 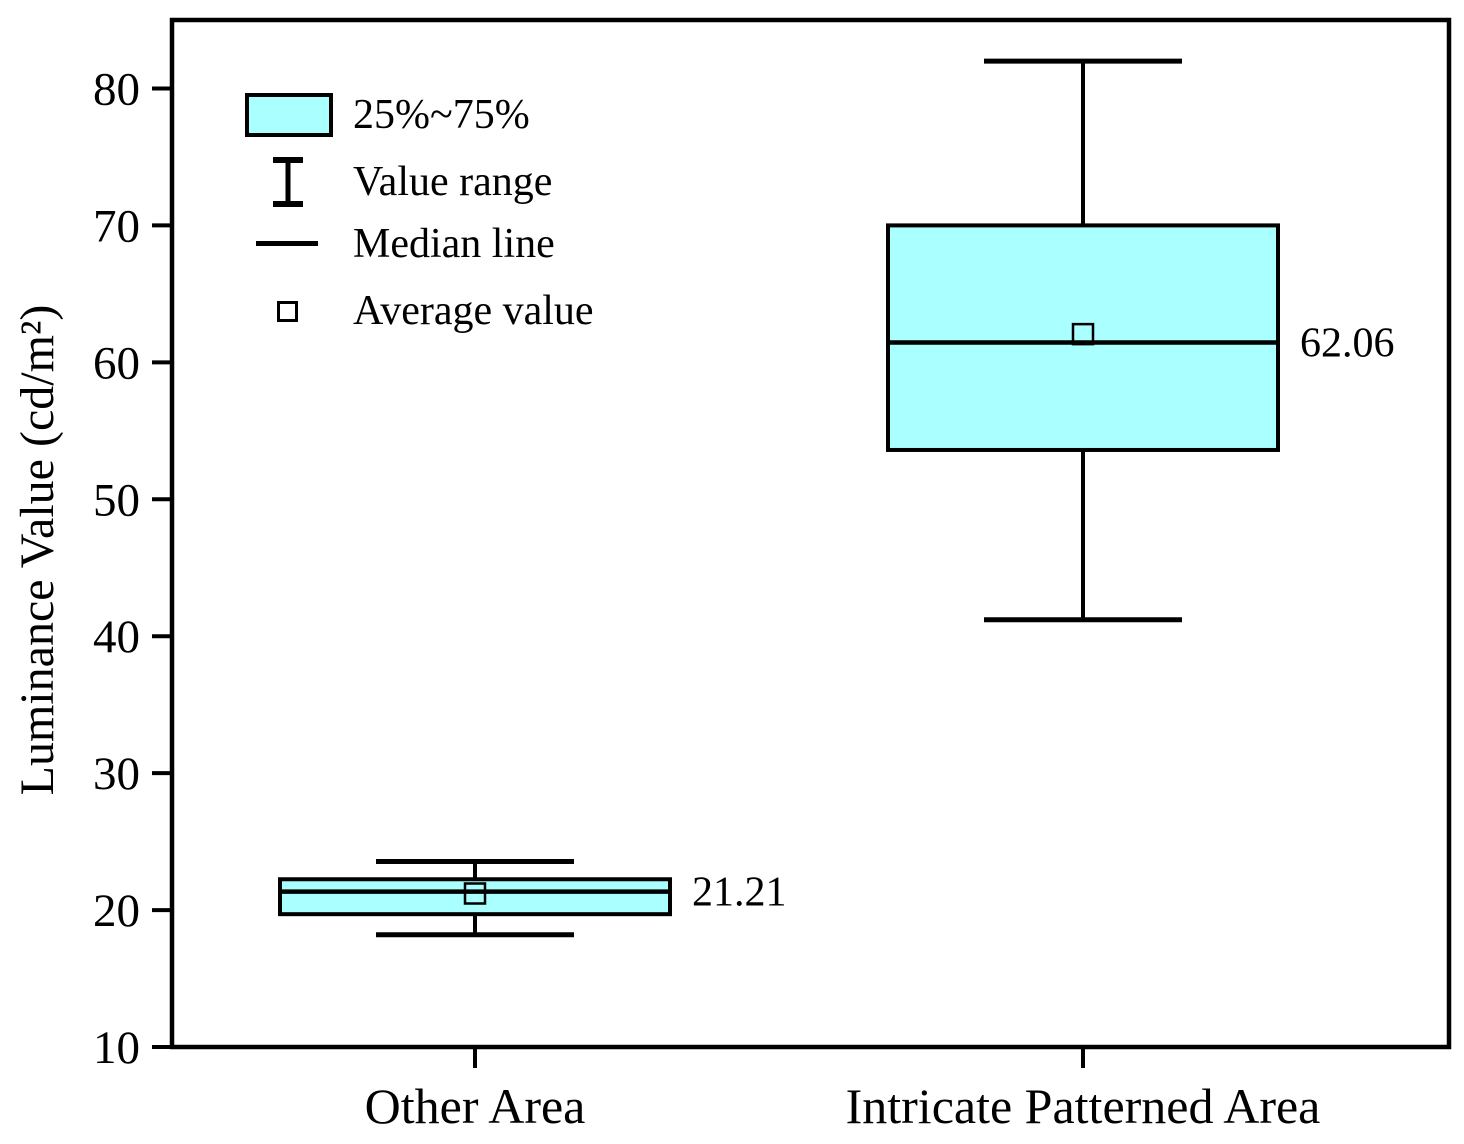 What do you see at coordinates (37, 550) in the screenshot?
I see `y-axis-title: Luminance Value (cd/m²)` at bounding box center [37, 550].